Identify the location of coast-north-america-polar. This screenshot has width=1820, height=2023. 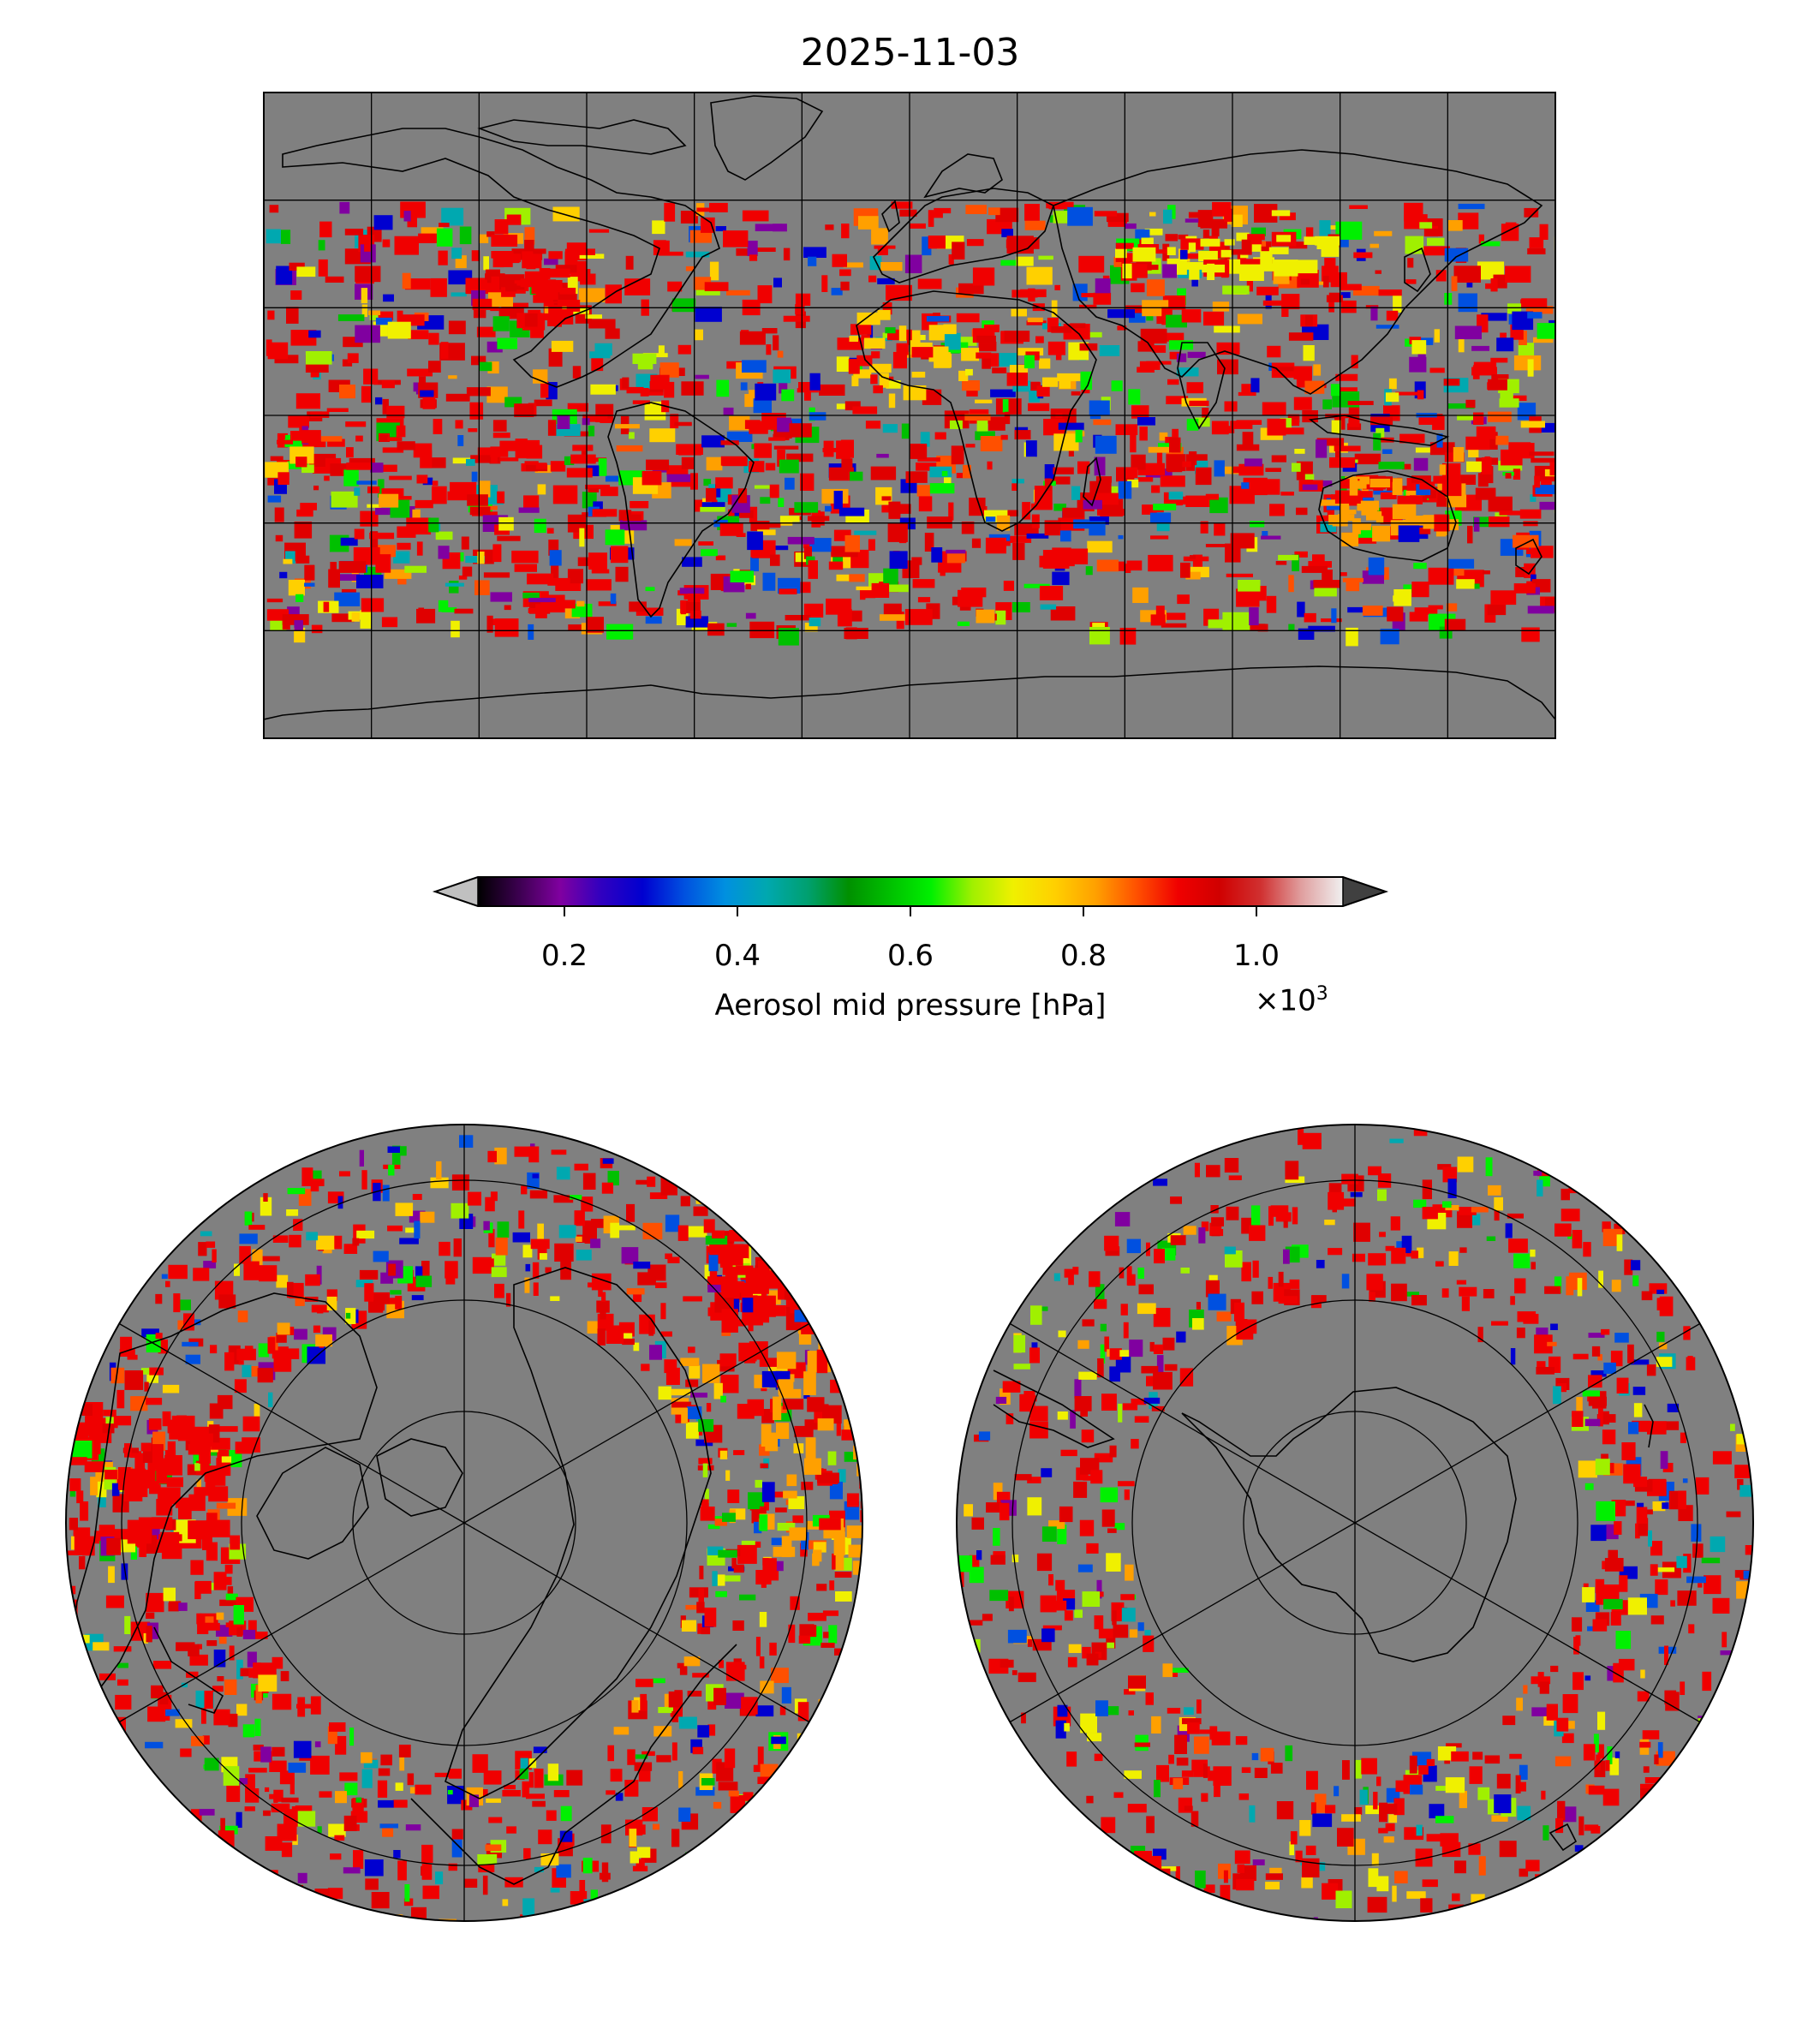
(223, 1495).